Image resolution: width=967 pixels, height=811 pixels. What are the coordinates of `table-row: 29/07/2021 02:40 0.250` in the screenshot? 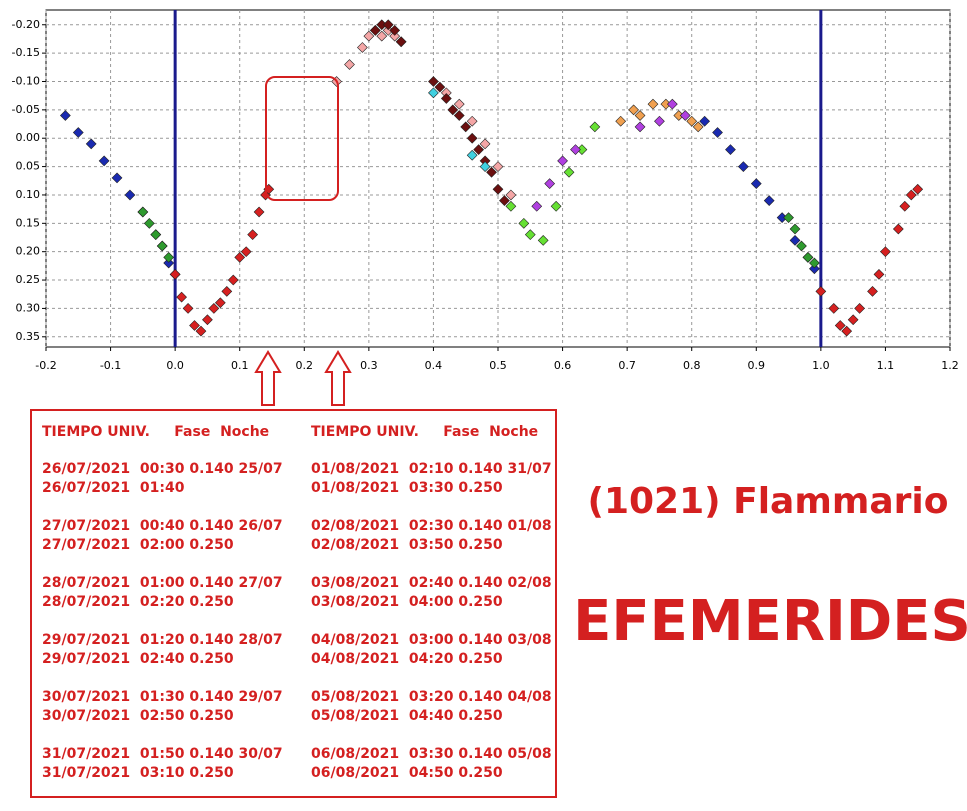 It's located at (138, 659).